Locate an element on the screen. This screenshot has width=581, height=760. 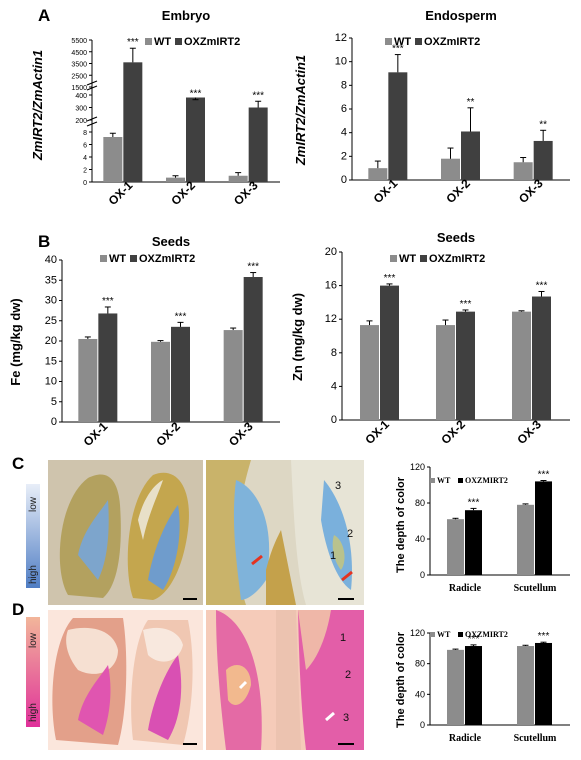
region-label-d3: 3 is located at coordinates (346, 718).